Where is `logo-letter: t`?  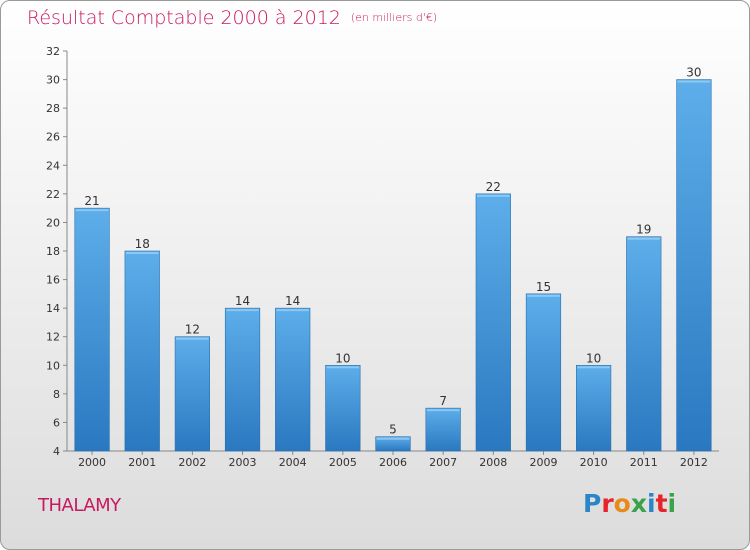 logo-letter: t is located at coordinates (661, 503).